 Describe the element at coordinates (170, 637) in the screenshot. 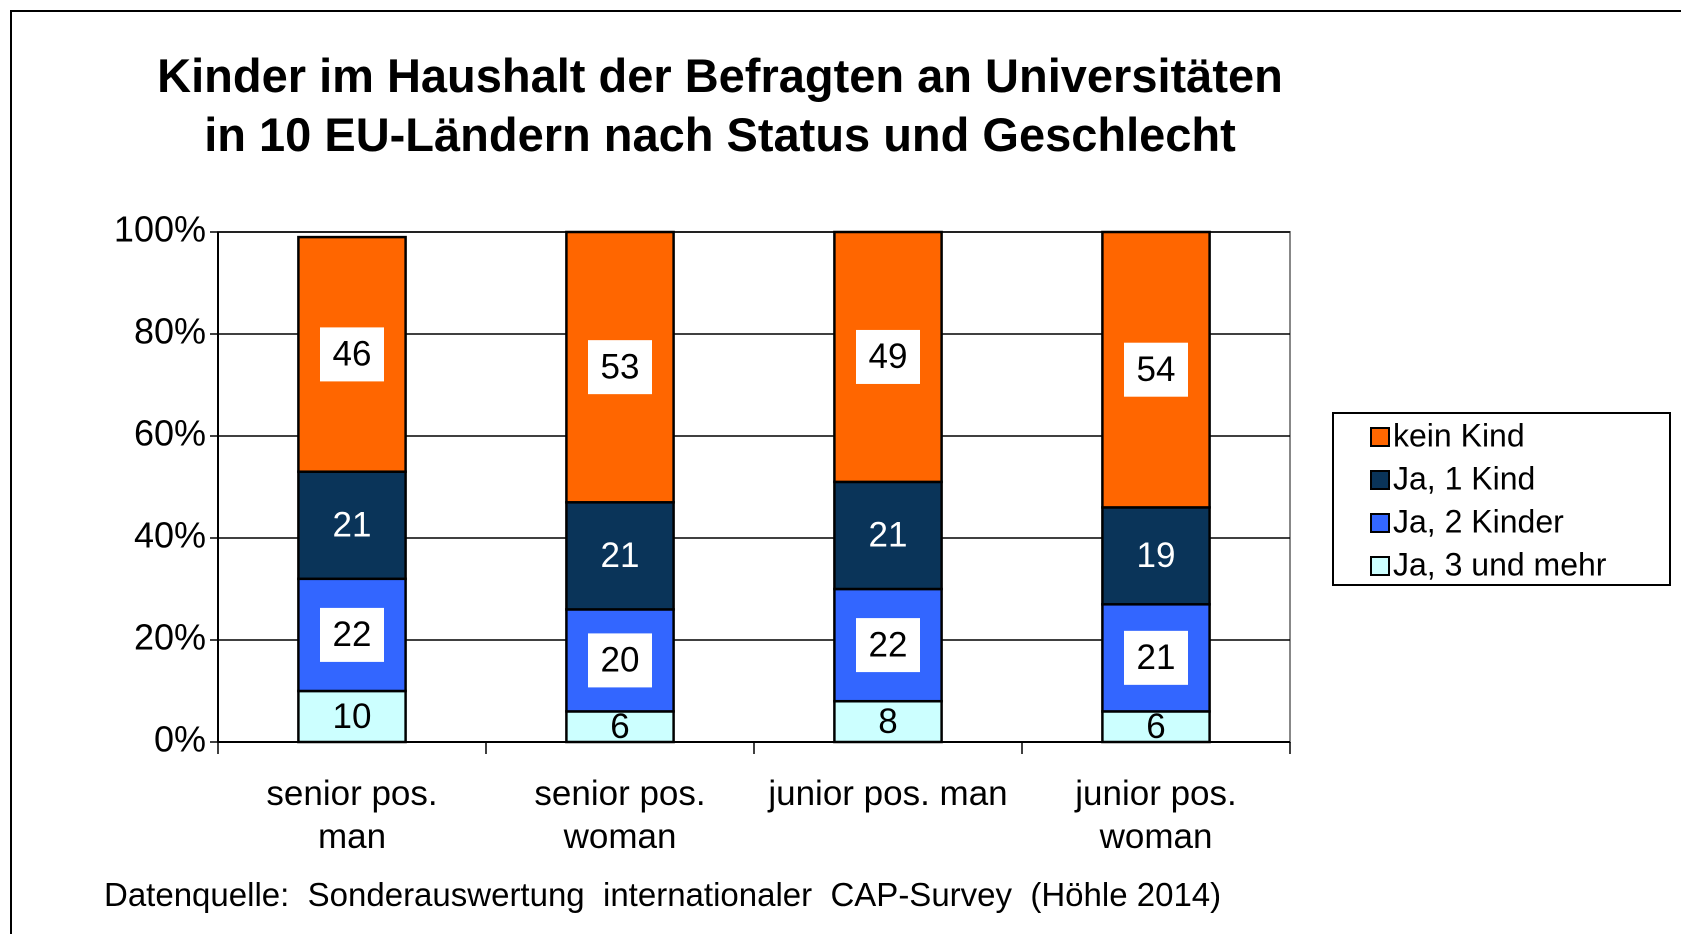

I see `y-tick-label: 20%` at that location.